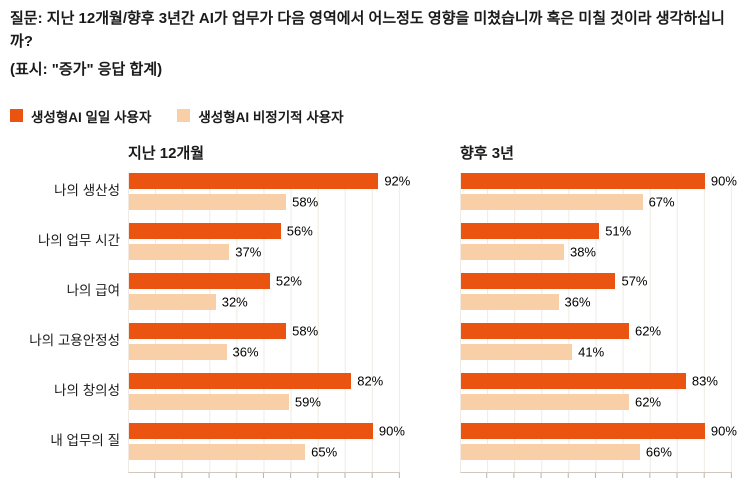  I want to click on chart-legend: 생성형AI 일일 사용자 생성형AI 비정기적 사용자, so click(372, 116).